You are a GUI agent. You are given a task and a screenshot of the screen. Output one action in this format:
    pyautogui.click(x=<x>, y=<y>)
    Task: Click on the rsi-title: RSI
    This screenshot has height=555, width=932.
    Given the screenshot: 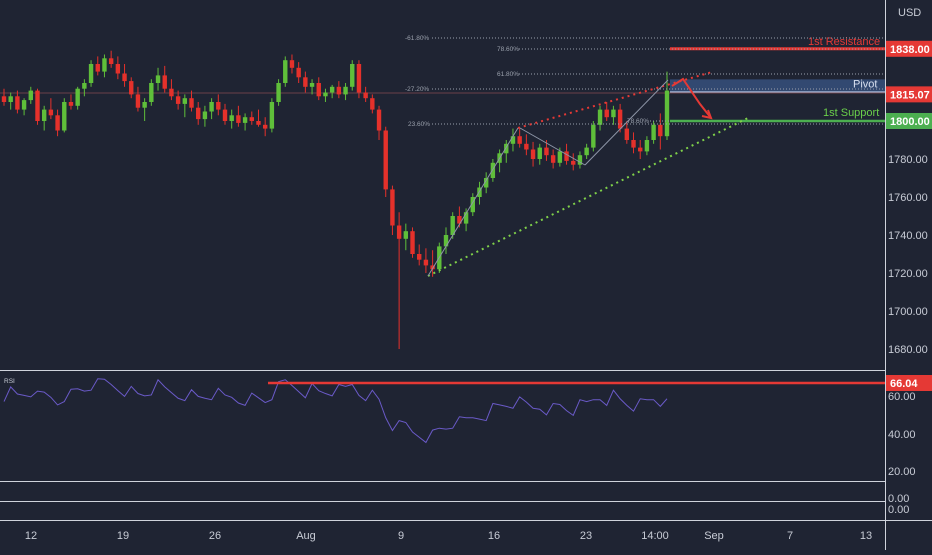 What is the action you would take?
    pyautogui.click(x=9, y=381)
    